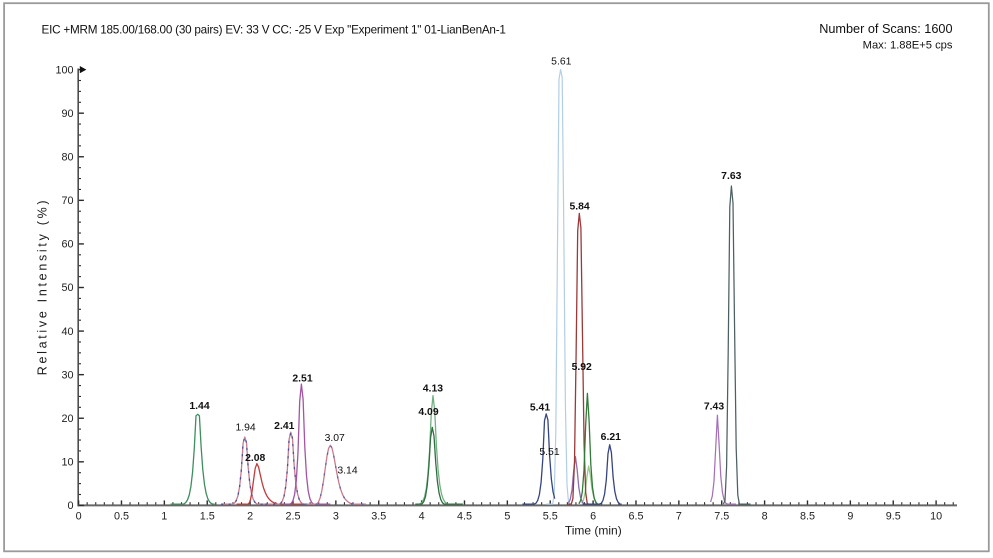  I want to click on svg-text: 1, so click(164, 516).